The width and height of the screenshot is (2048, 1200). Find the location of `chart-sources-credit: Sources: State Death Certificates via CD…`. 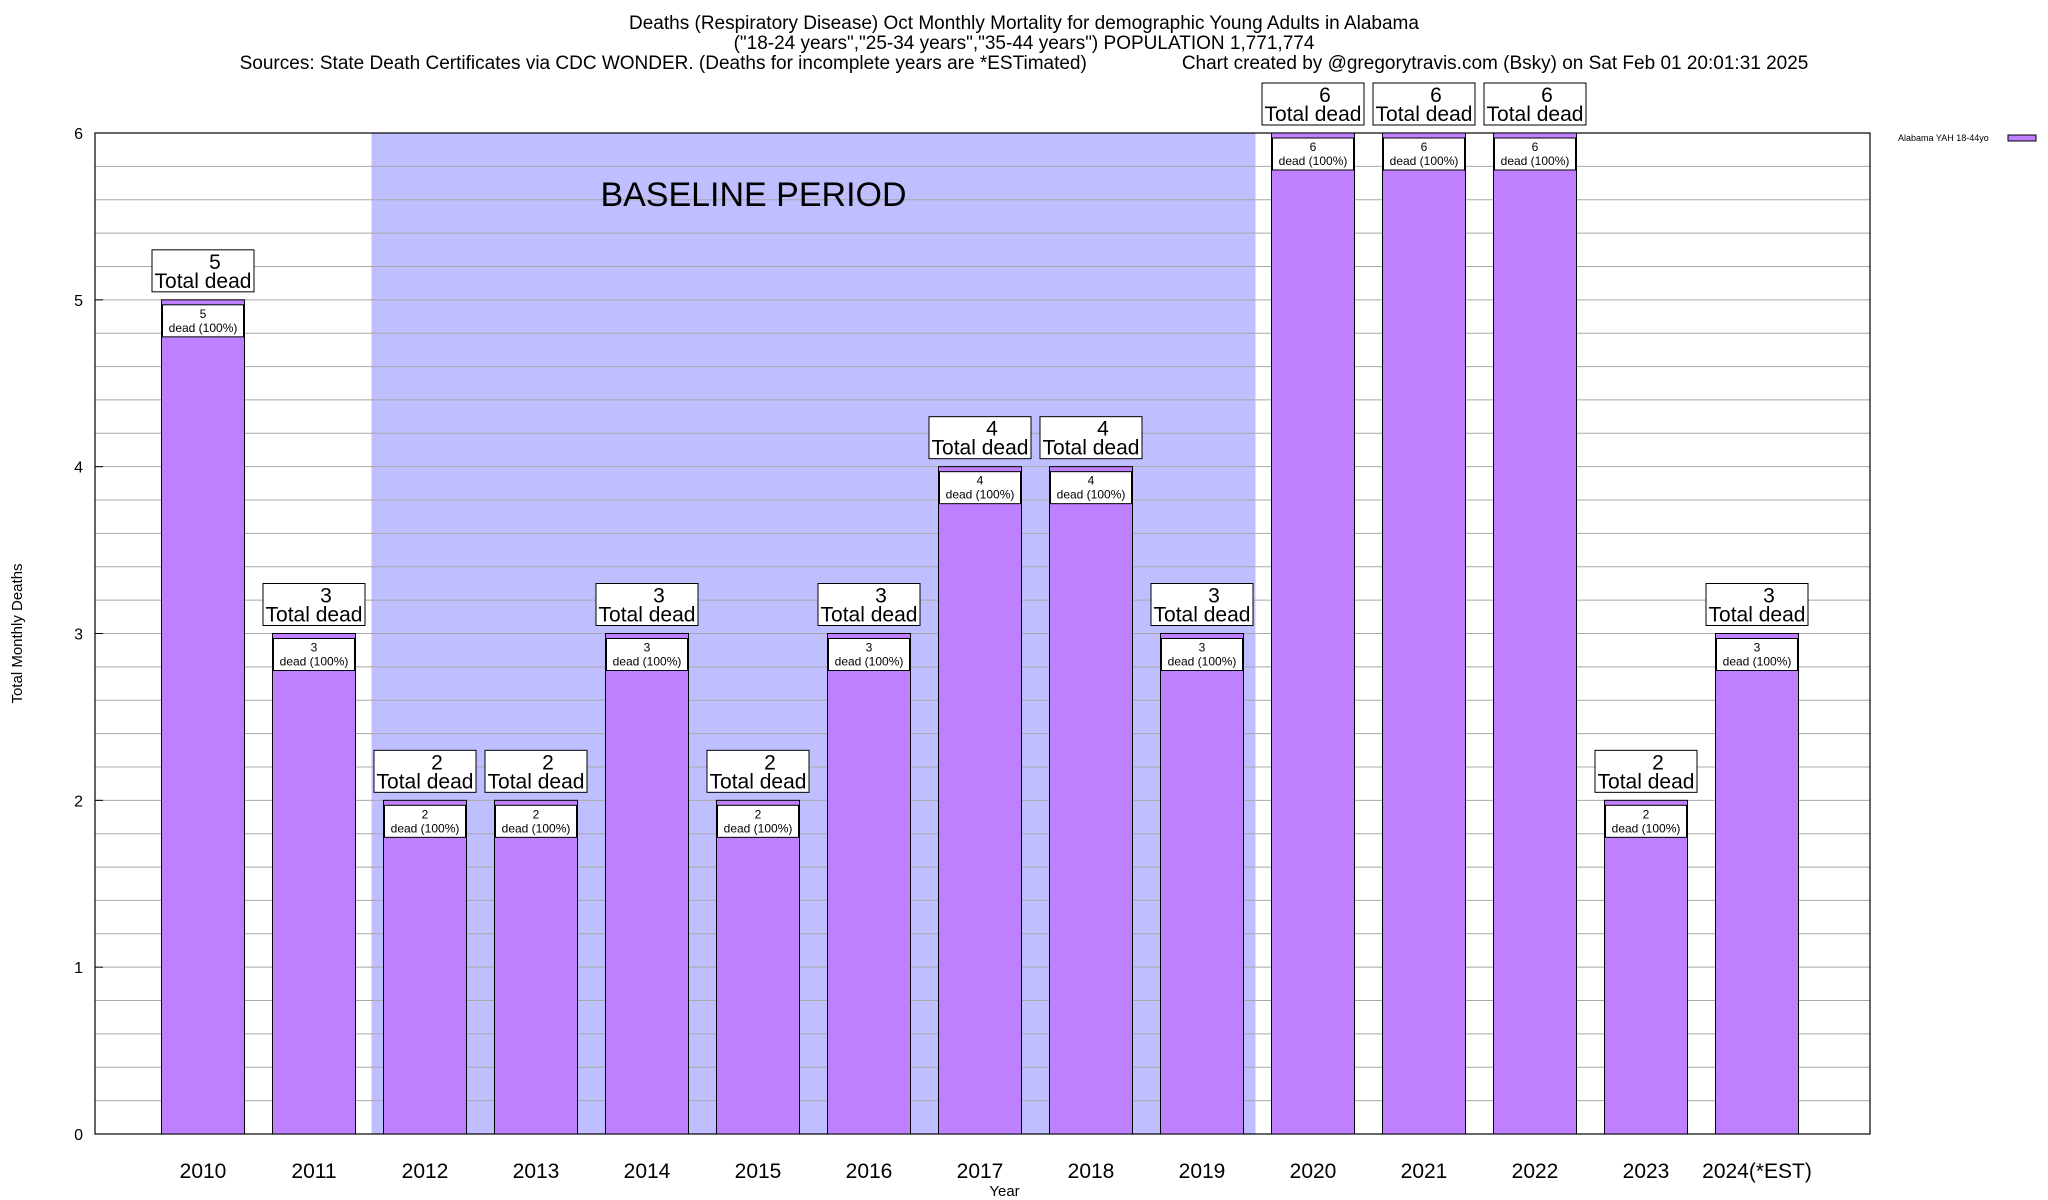

chart-sources-credit: Sources: State Death Certificates via CD… is located at coordinates (1024, 64).